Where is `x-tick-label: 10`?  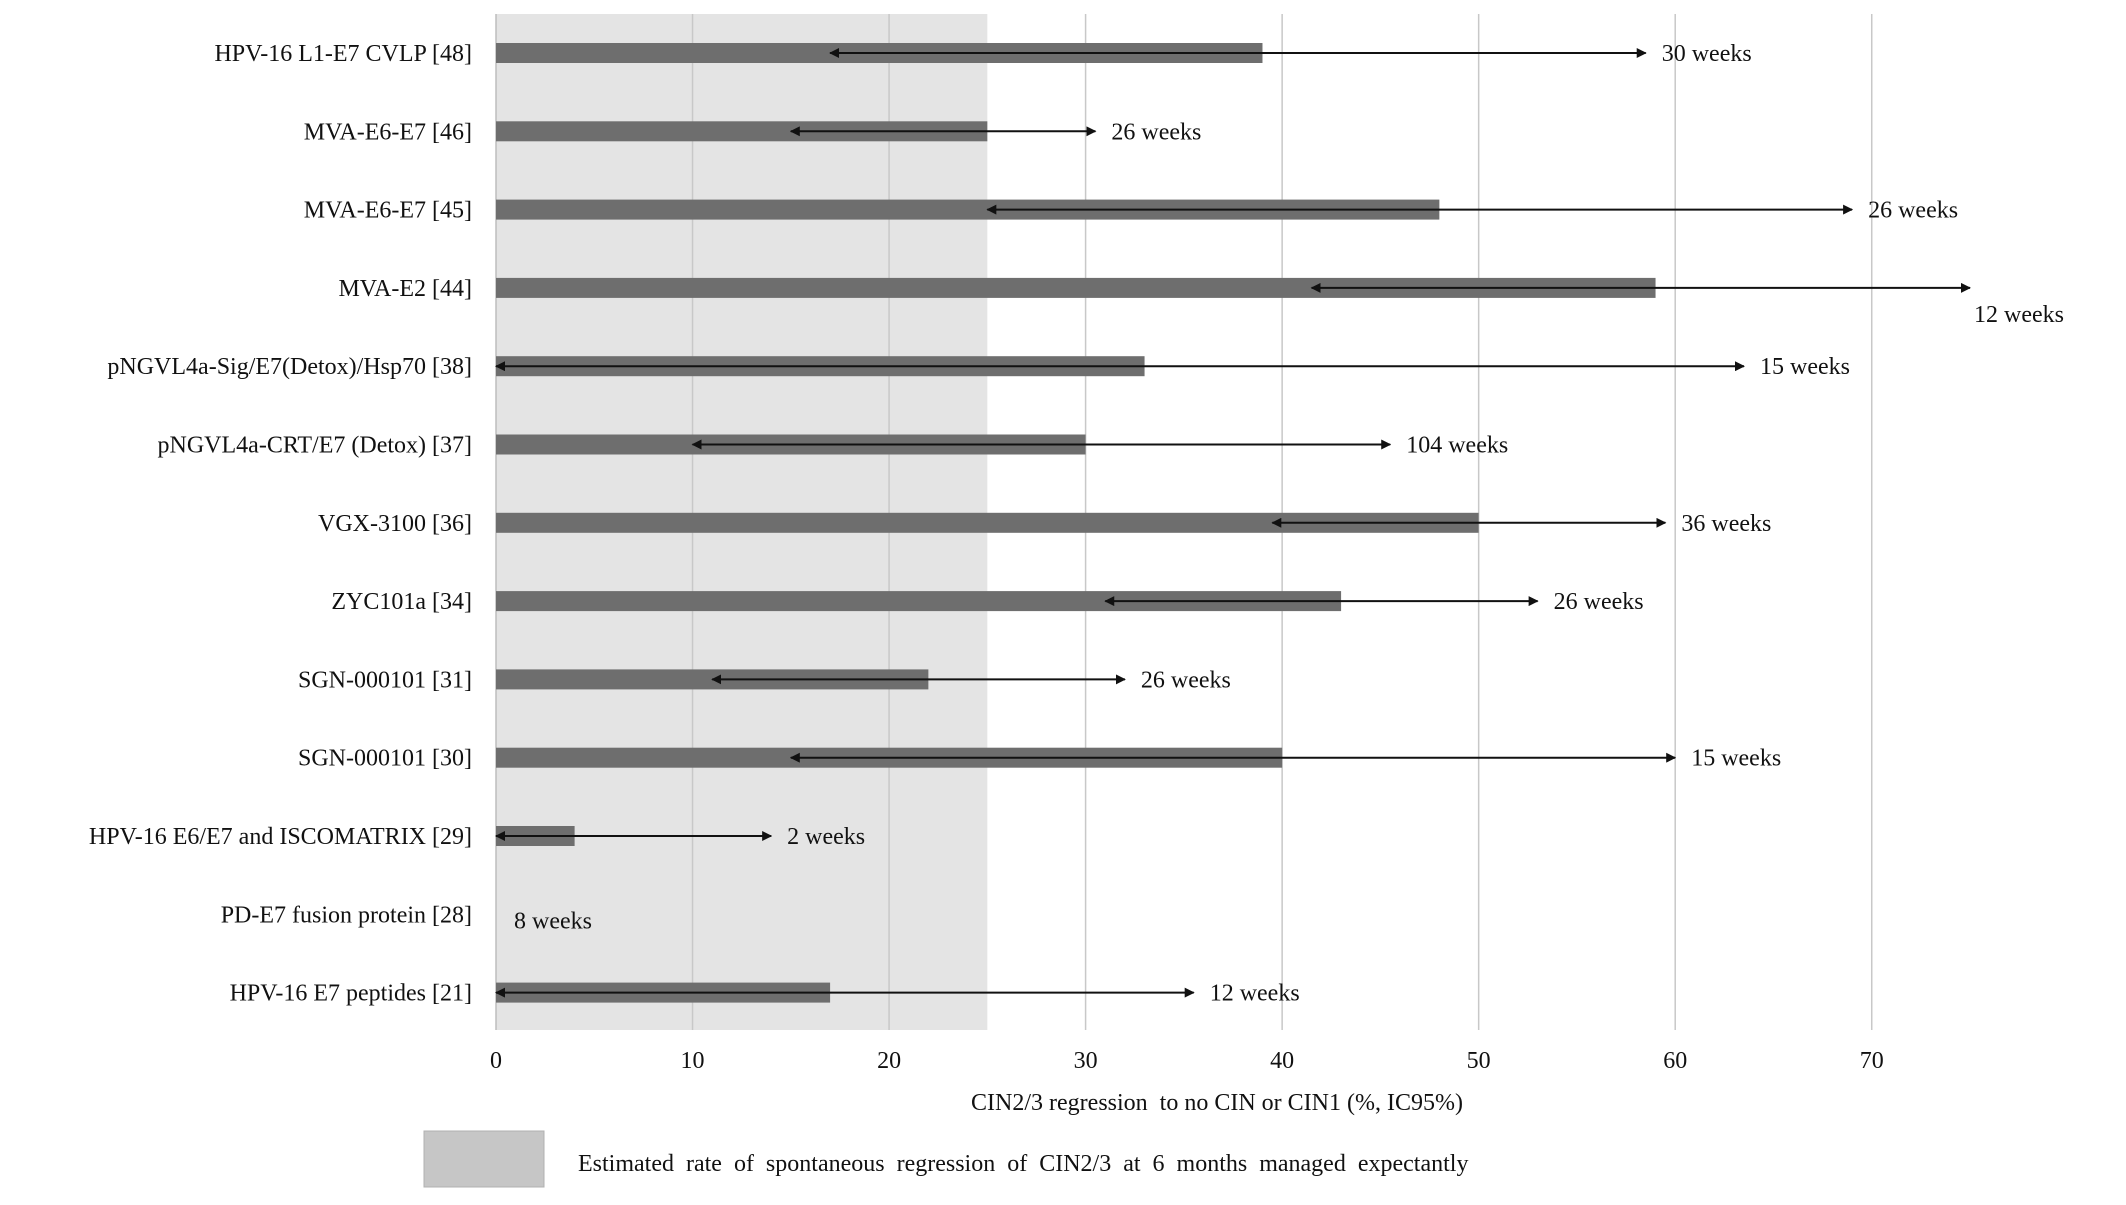 x-tick-label: 10 is located at coordinates (693, 1061).